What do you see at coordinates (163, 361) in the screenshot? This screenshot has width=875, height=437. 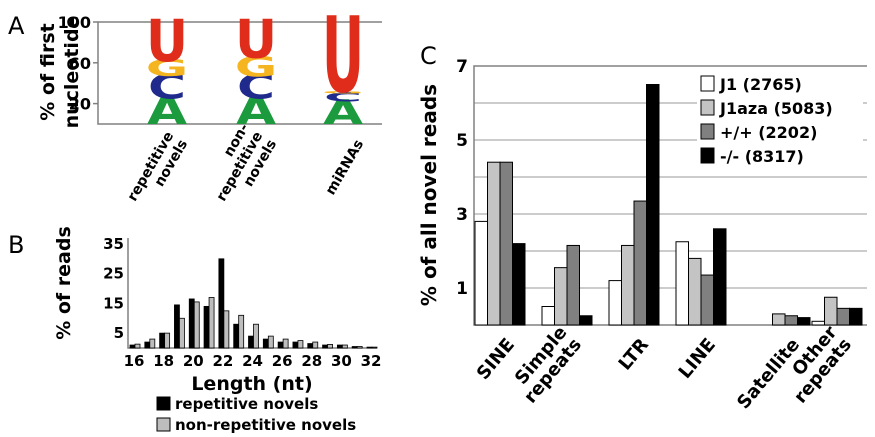 I see `panel-b-xtick-label: 18` at bounding box center [163, 361].